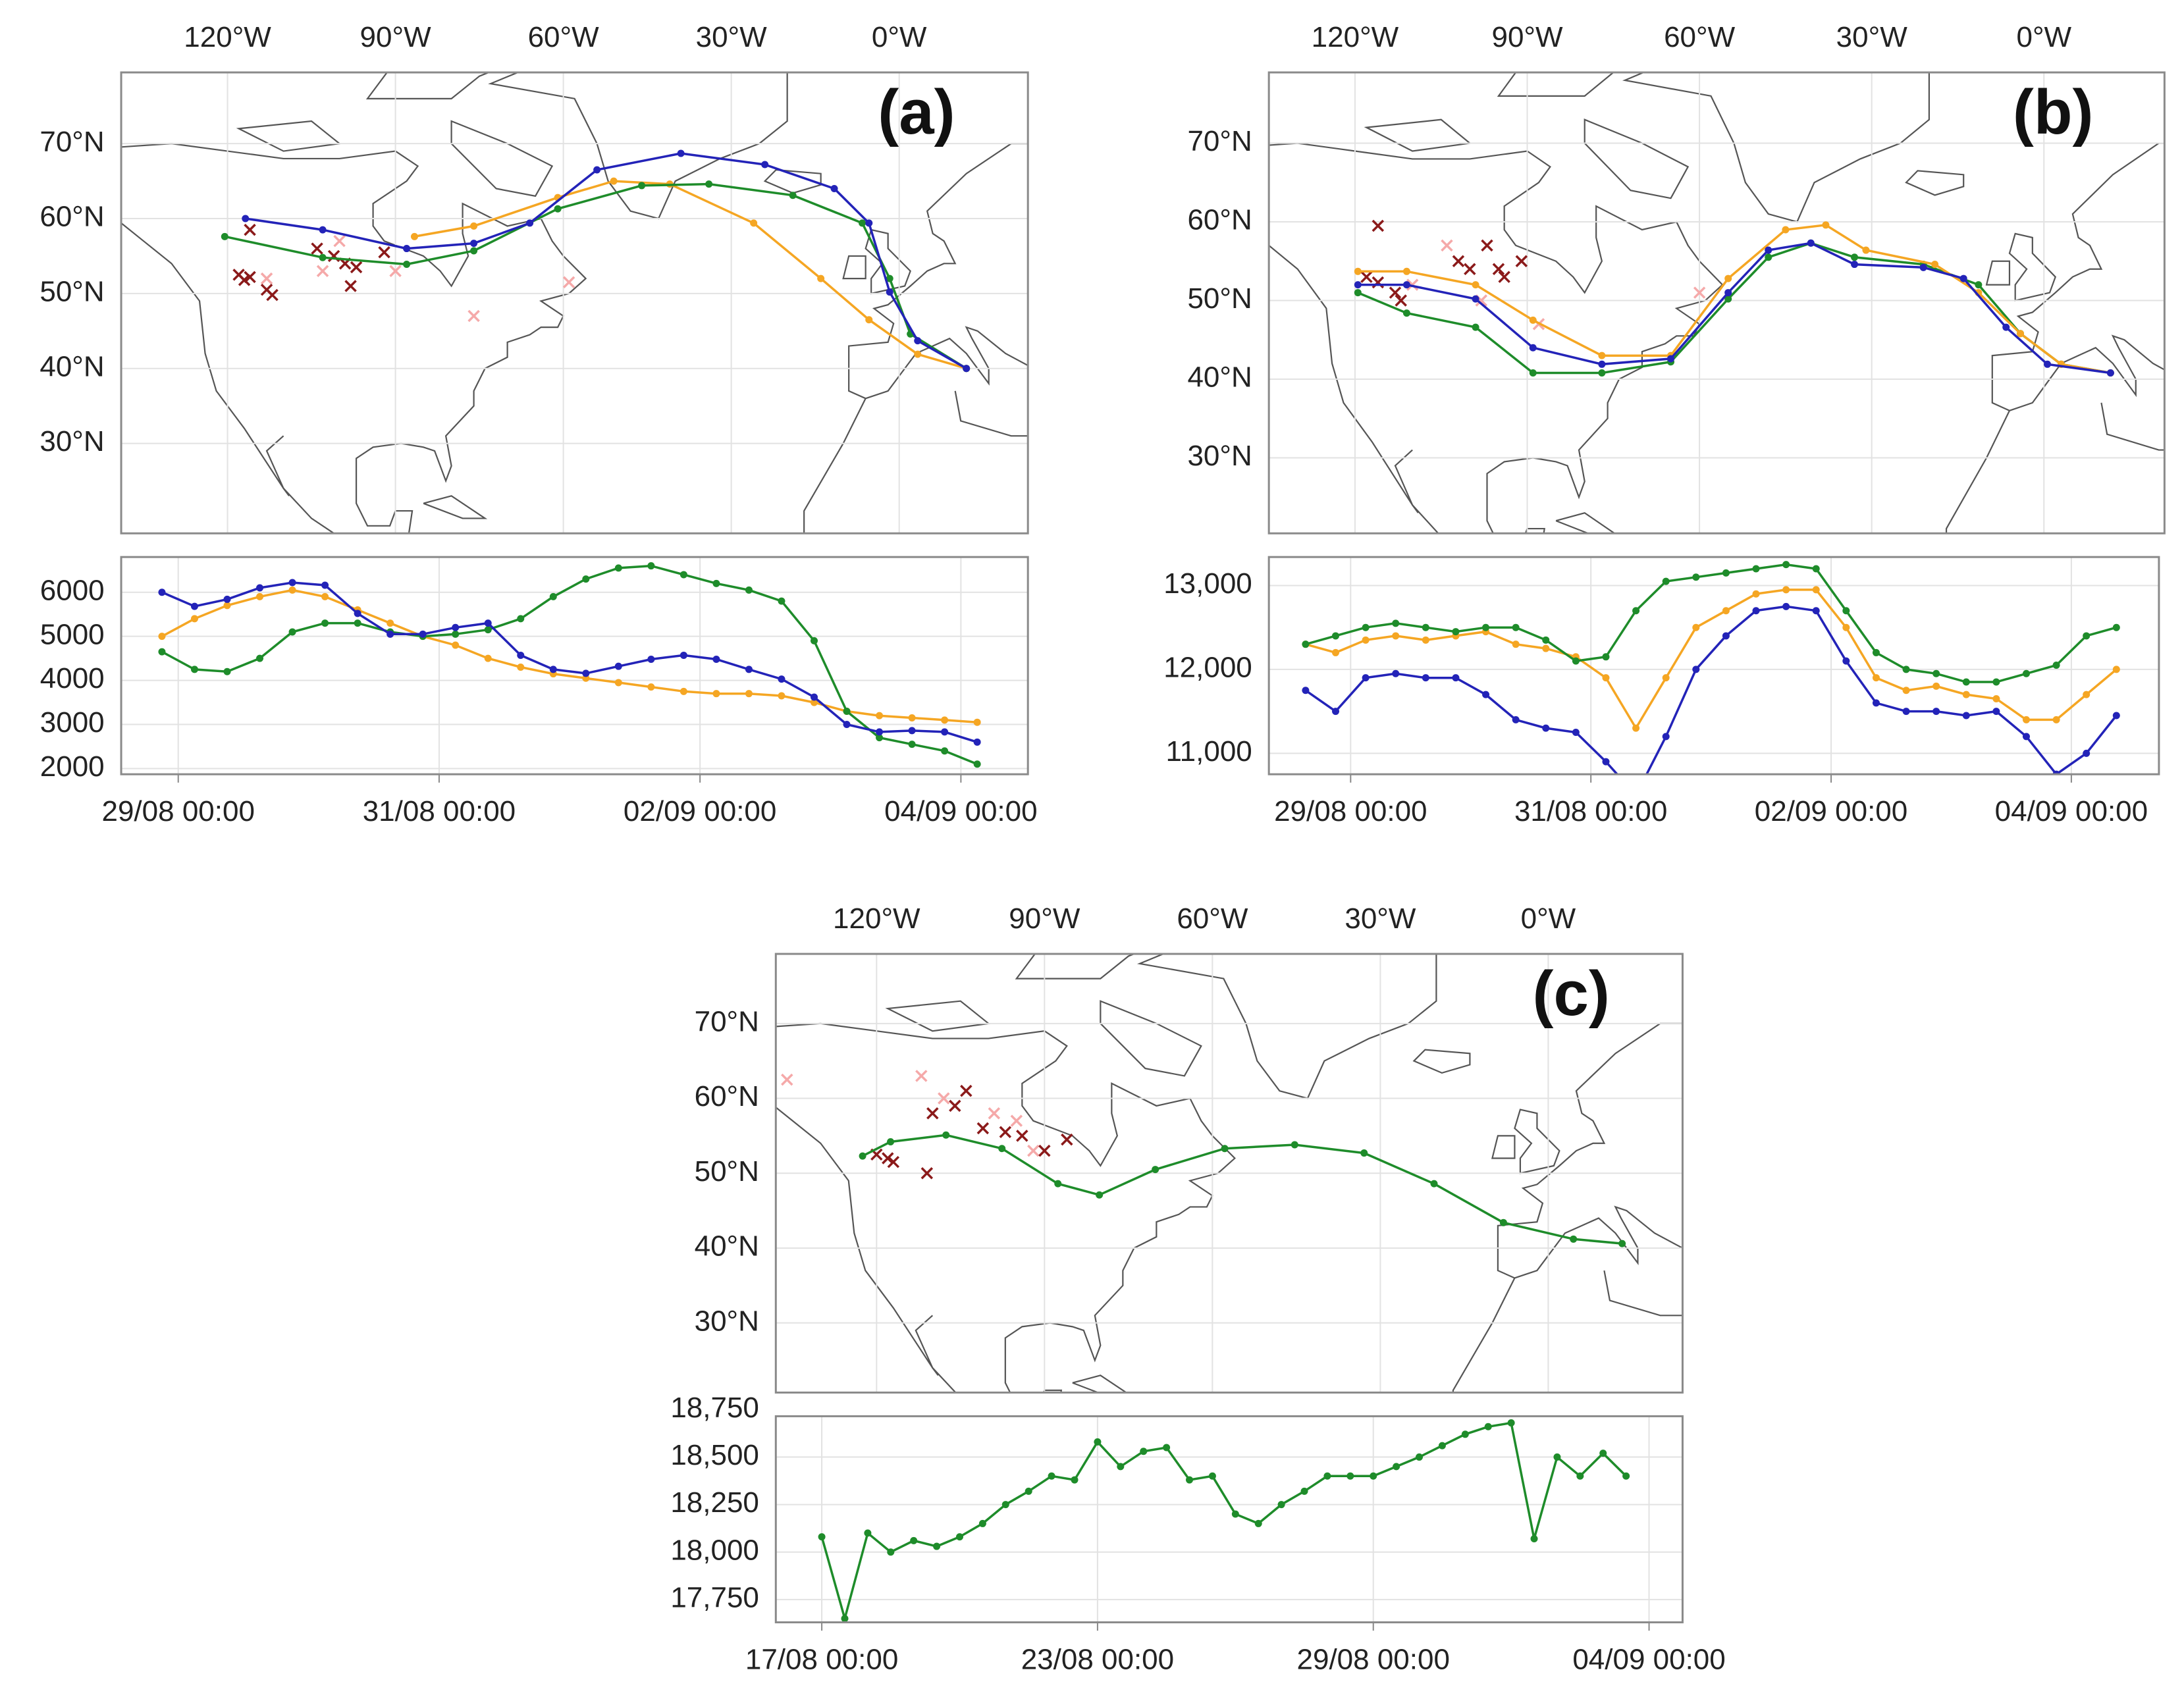  Describe the element at coordinates (1571, 994) in the screenshot. I see `panel-label: (c)` at that location.